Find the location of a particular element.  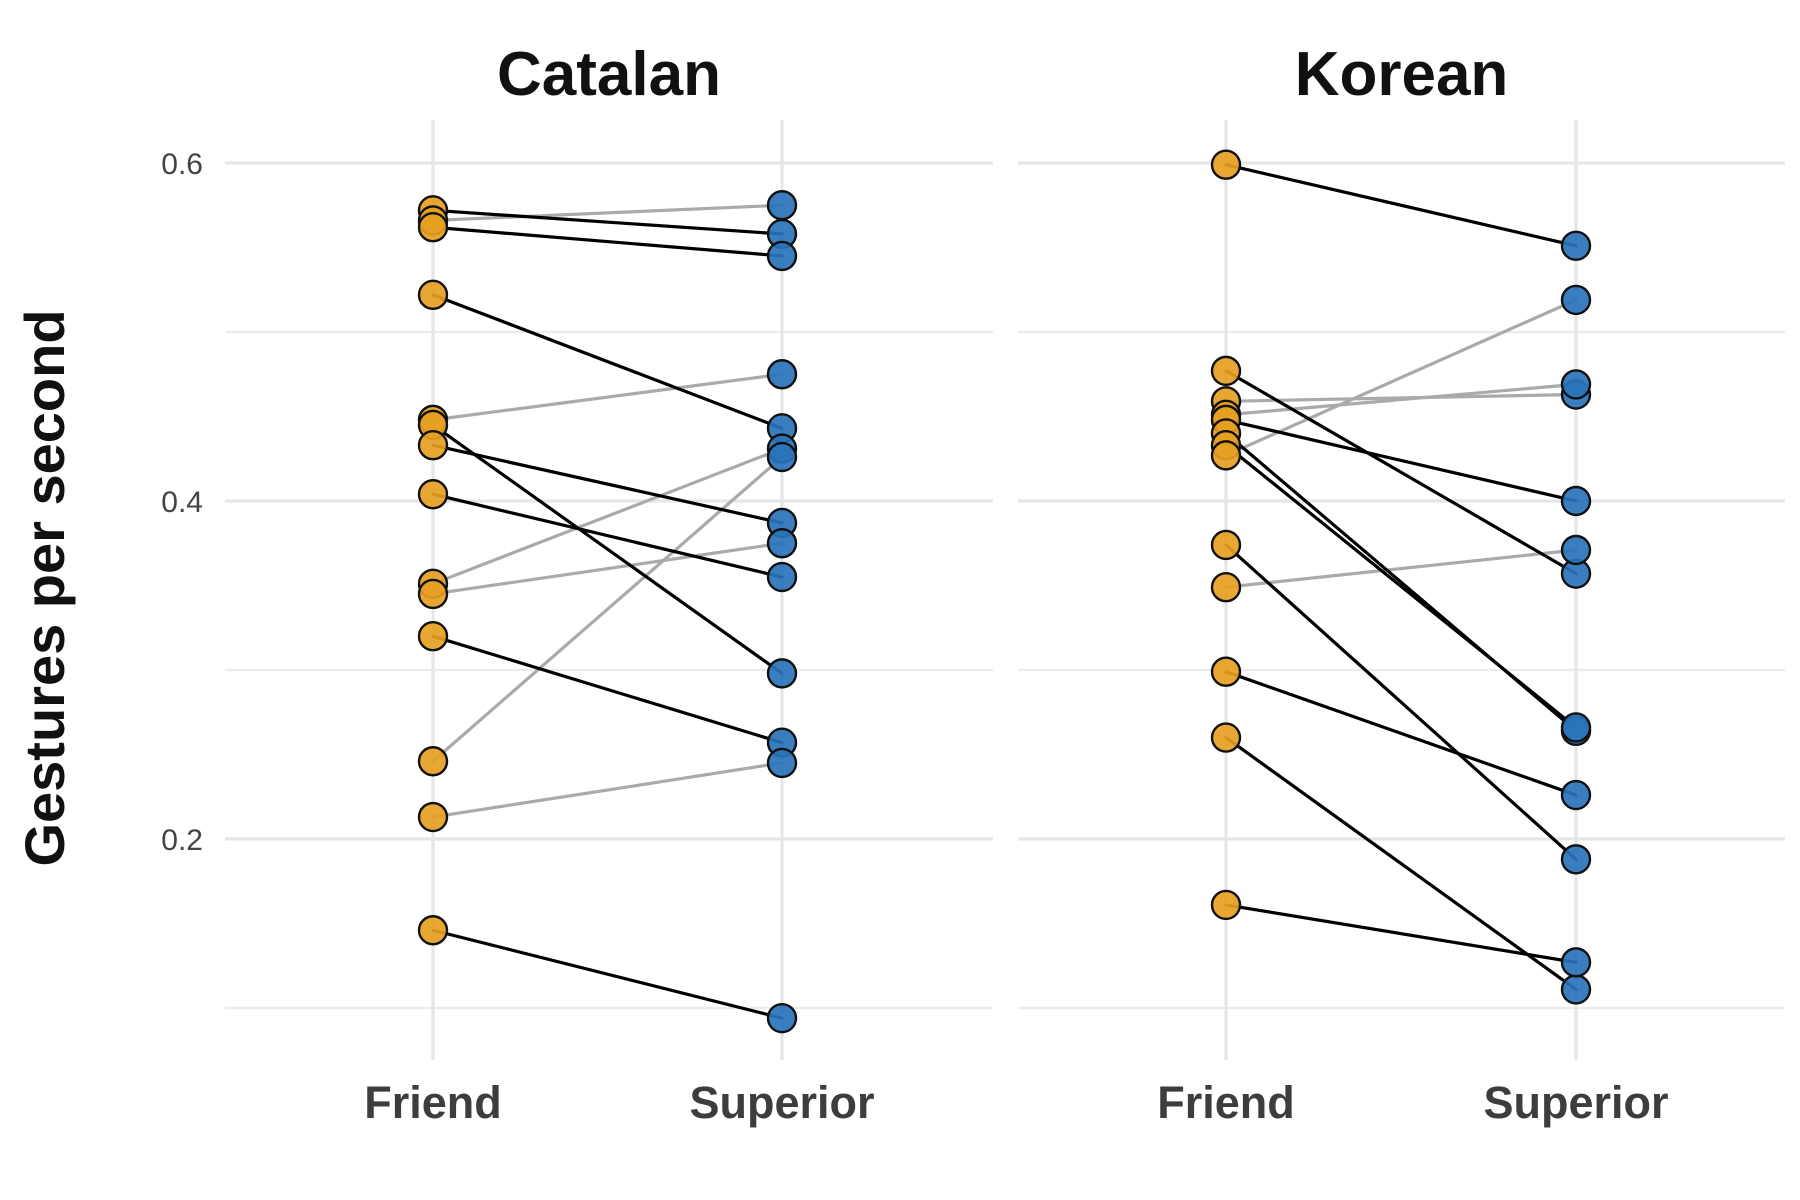

y-tick-label: 0.2 is located at coordinates (182, 840).